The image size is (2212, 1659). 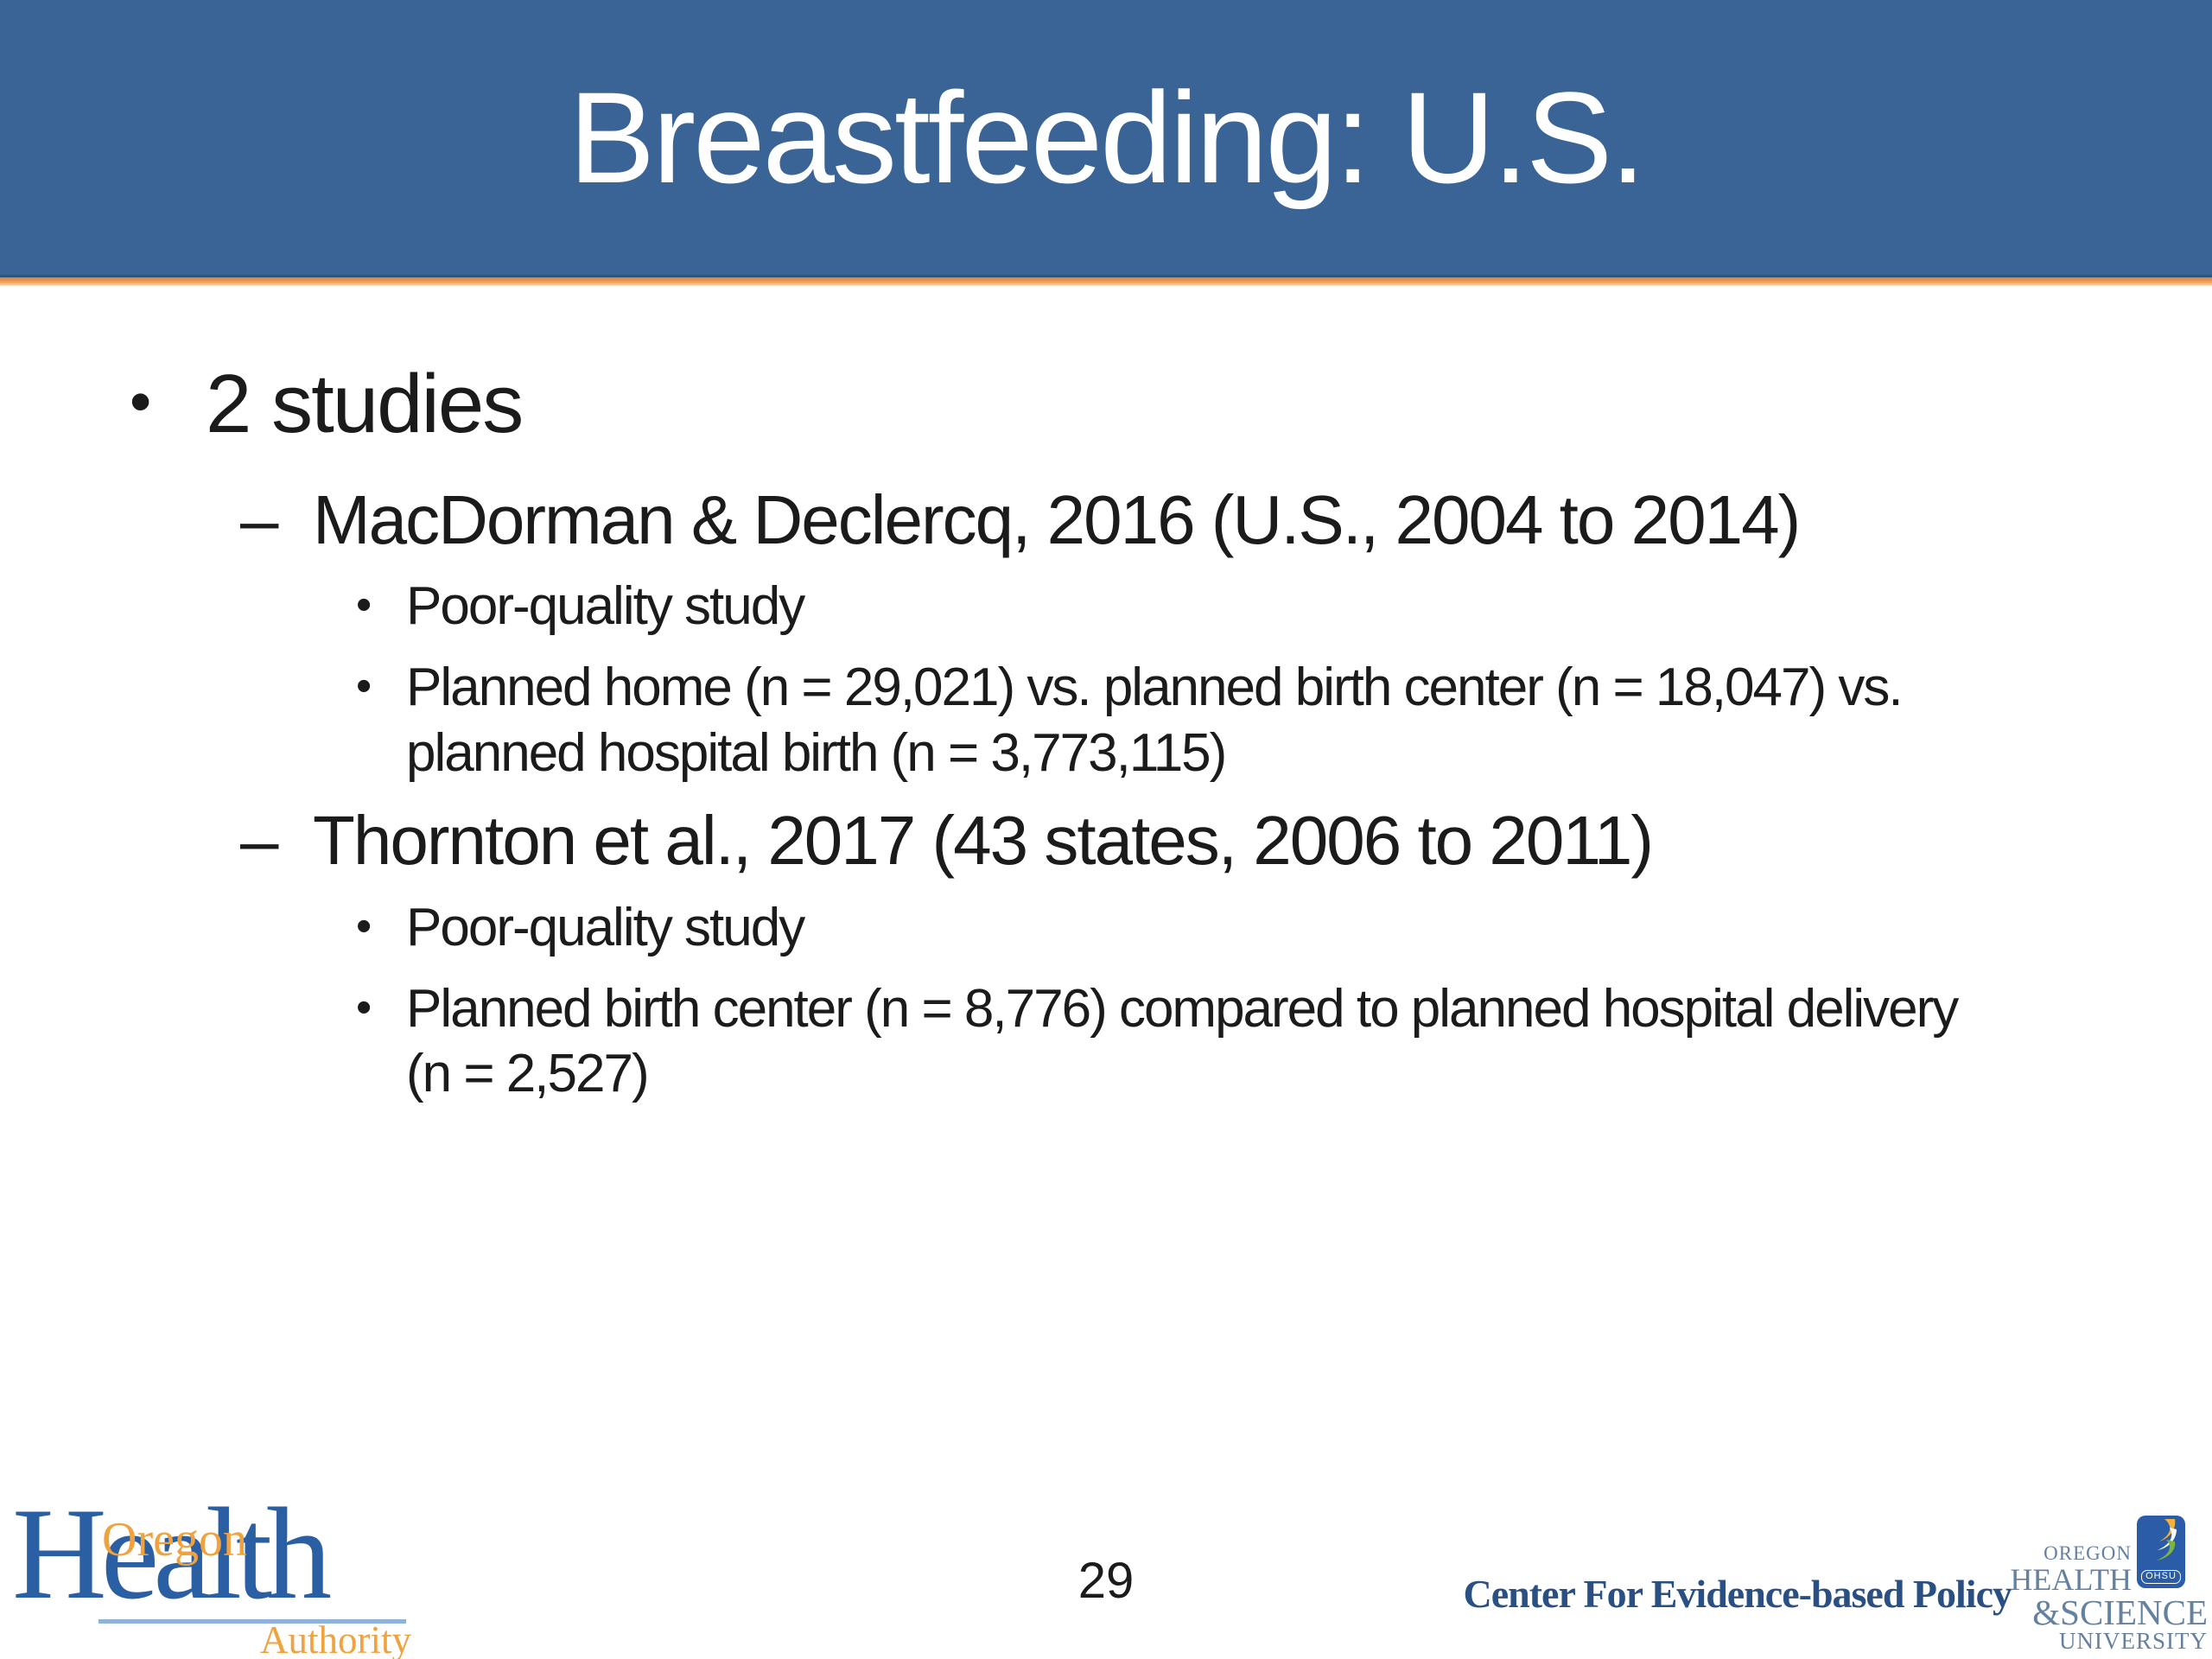 I want to click on ohsu-logo-oregon-word: OREGON, so click(x=2088, y=1553).